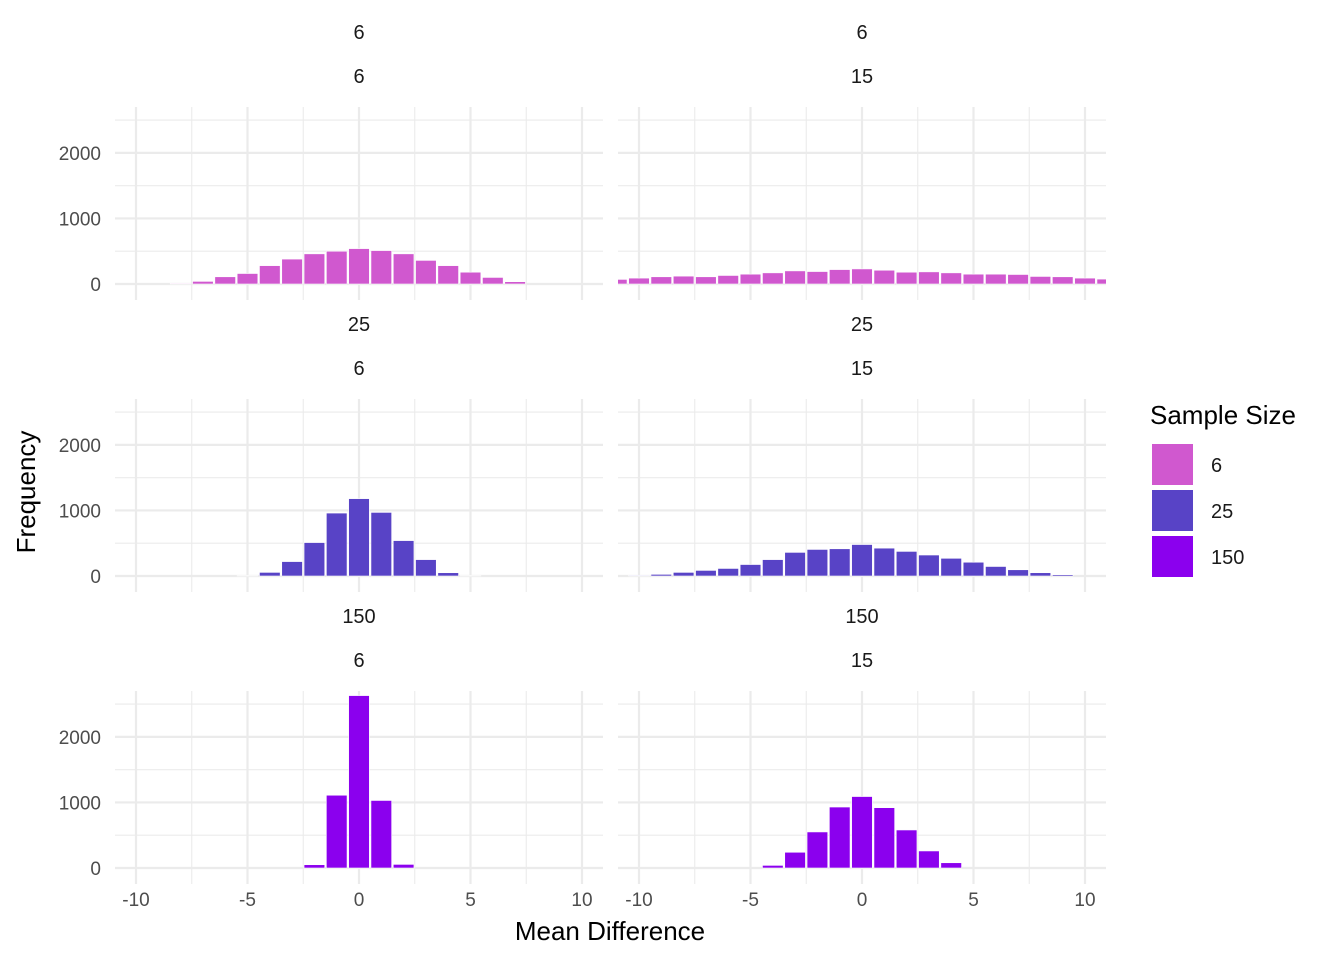 This screenshot has width=1344, height=965. I want to click on legend-item-150: 150, so click(1198, 556).